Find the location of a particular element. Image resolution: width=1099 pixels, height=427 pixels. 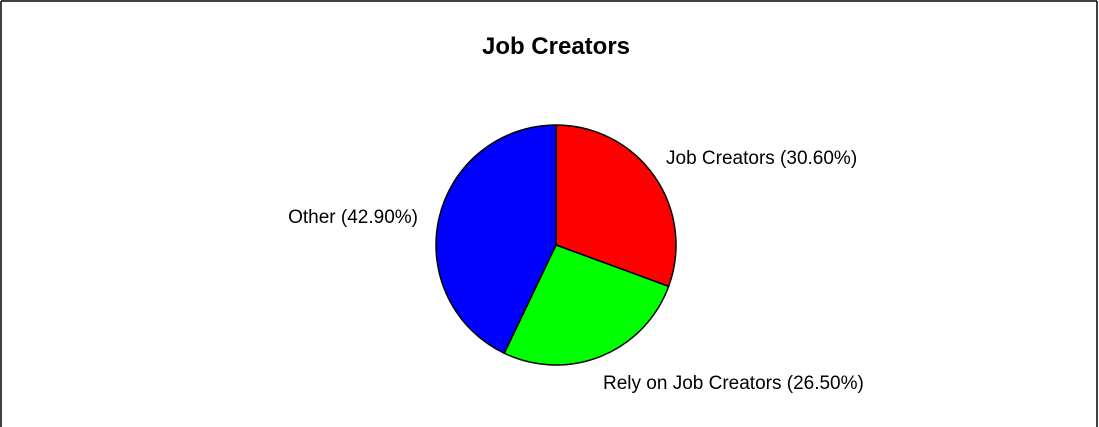

slice-label: Job Creators (30.60%) is located at coordinates (761, 158).